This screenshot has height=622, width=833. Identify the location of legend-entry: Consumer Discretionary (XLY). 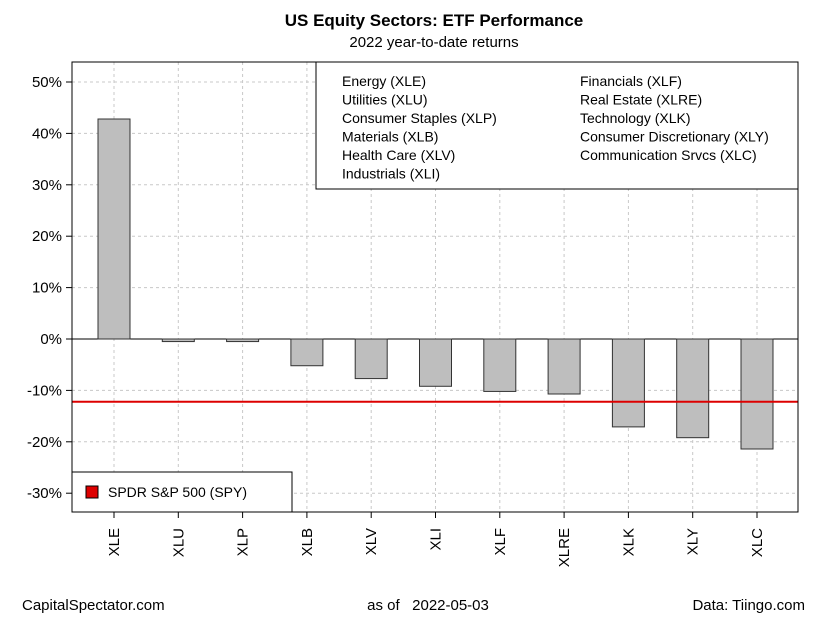
(674, 137).